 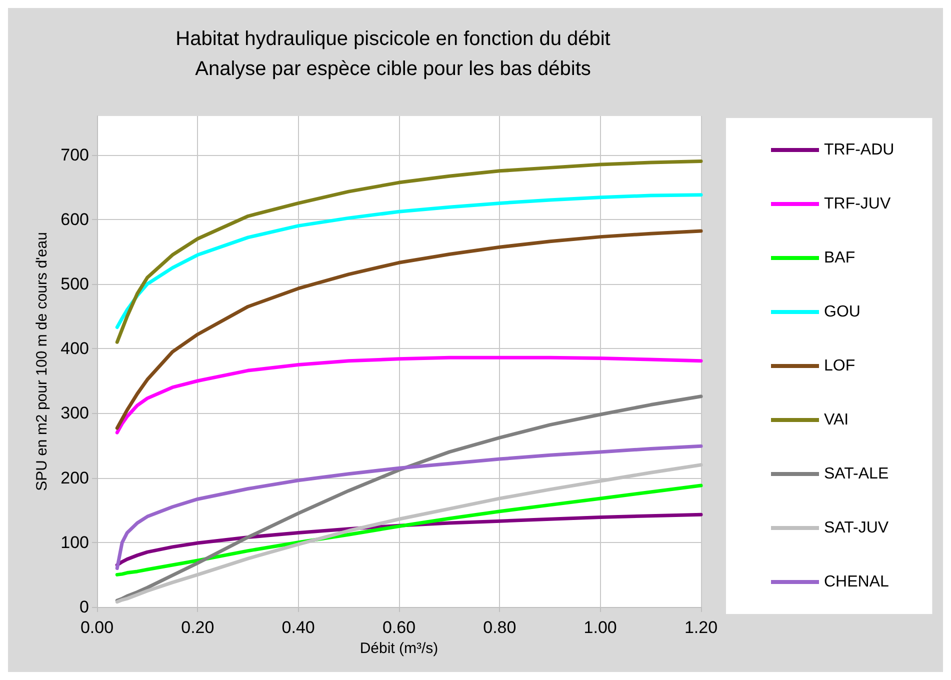 I want to click on legend-label: TRF-JUV, so click(x=857, y=204).